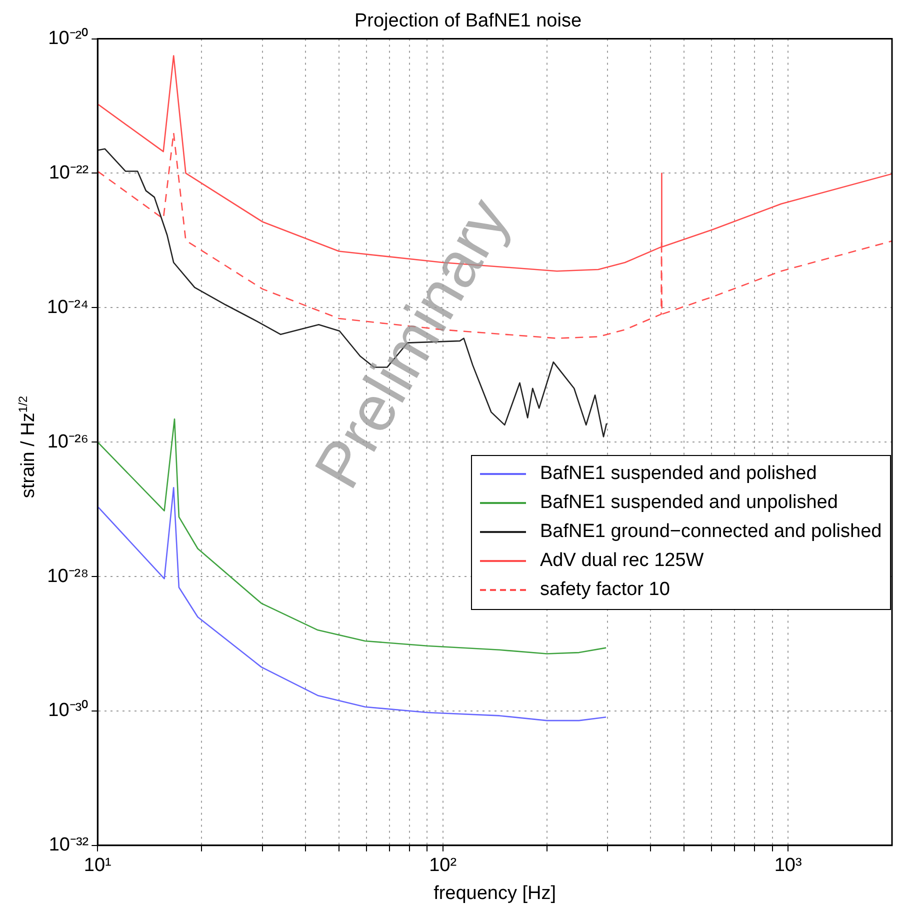 The width and height of the screenshot is (904, 913). I want to click on x-tick-label: 10², so click(443, 865).